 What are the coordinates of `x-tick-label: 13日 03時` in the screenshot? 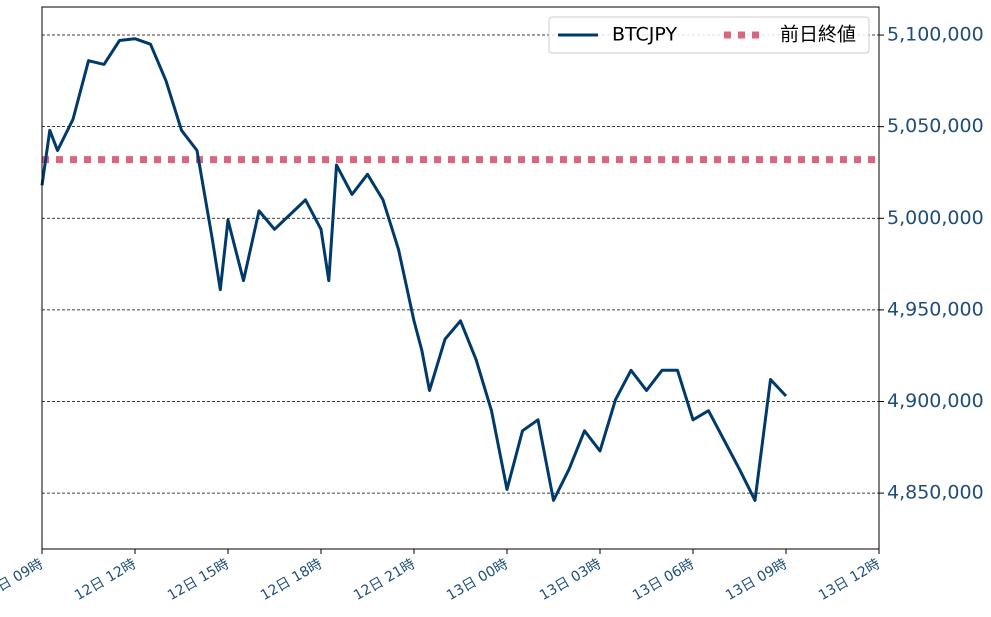 It's located at (570, 580).